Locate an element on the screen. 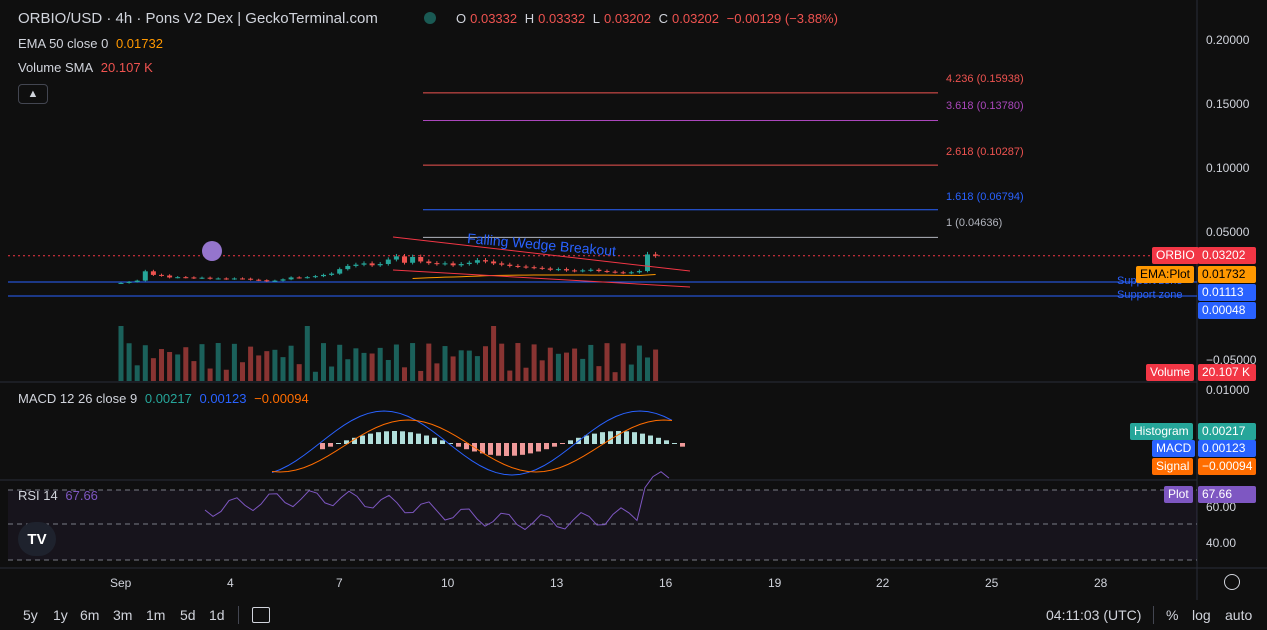 The image size is (1267, 630). rsi-legend: RSI 14 67.66 is located at coordinates (60, 495).